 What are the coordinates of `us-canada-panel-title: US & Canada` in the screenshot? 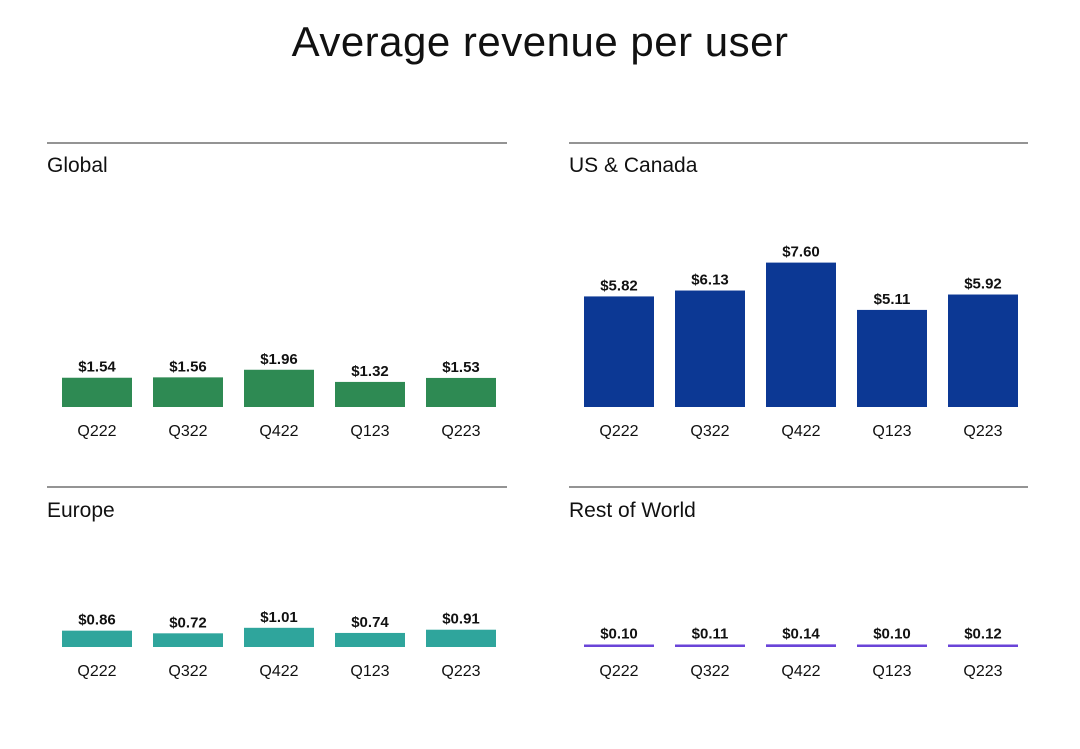 It's located at (633, 165).